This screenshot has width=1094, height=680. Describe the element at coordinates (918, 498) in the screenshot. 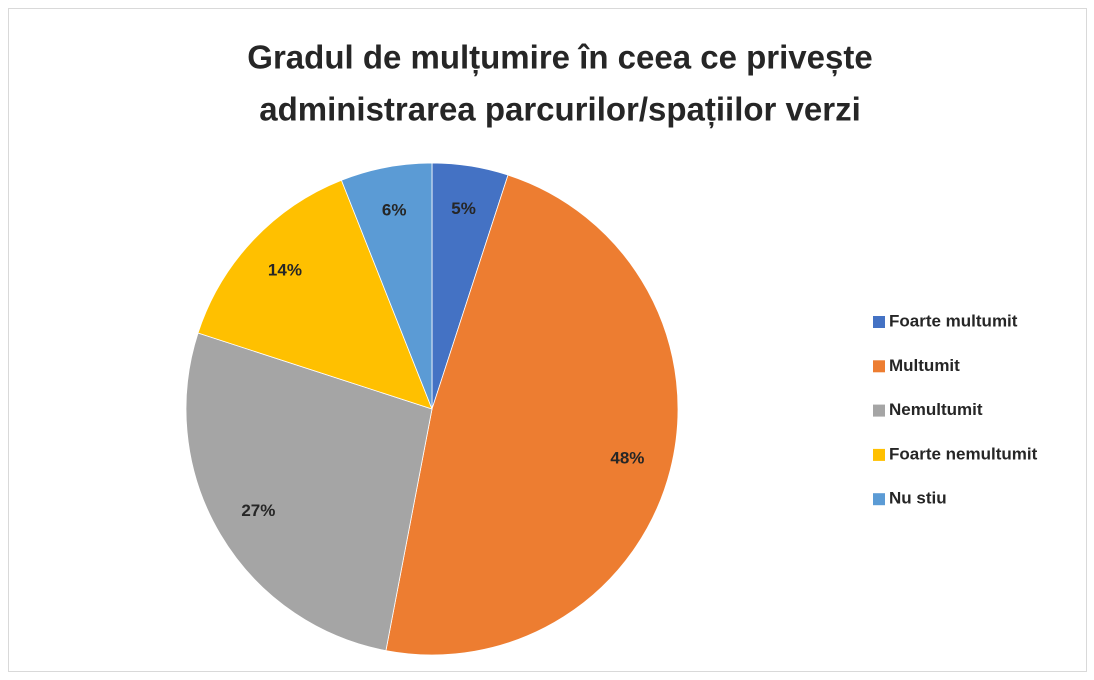

I see `legend-label: Nu stiu` at that location.